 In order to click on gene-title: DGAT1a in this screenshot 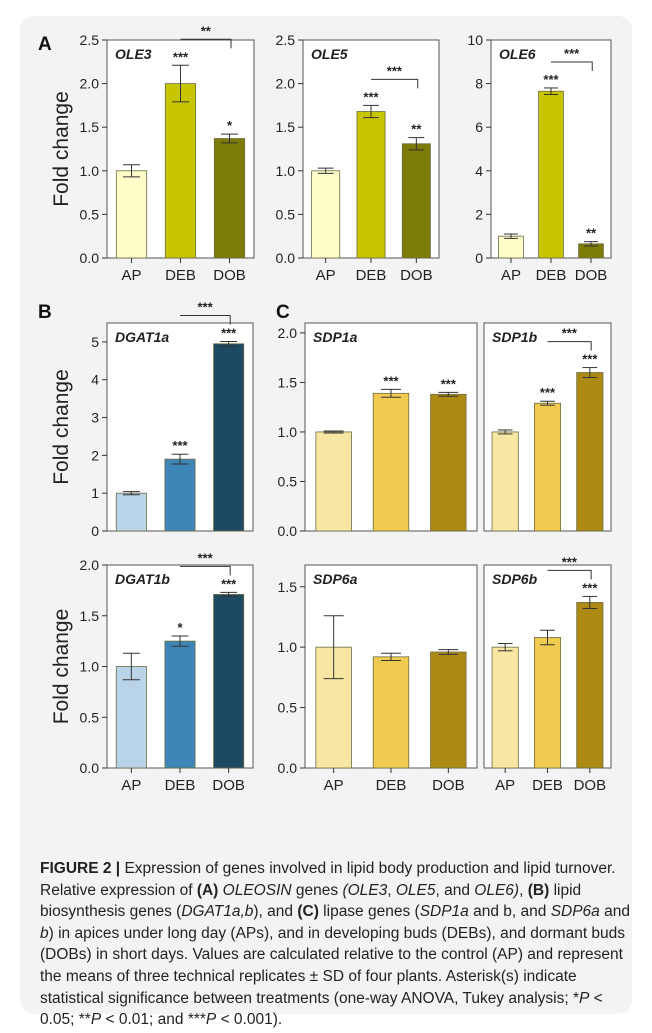, I will do `click(142, 337)`.